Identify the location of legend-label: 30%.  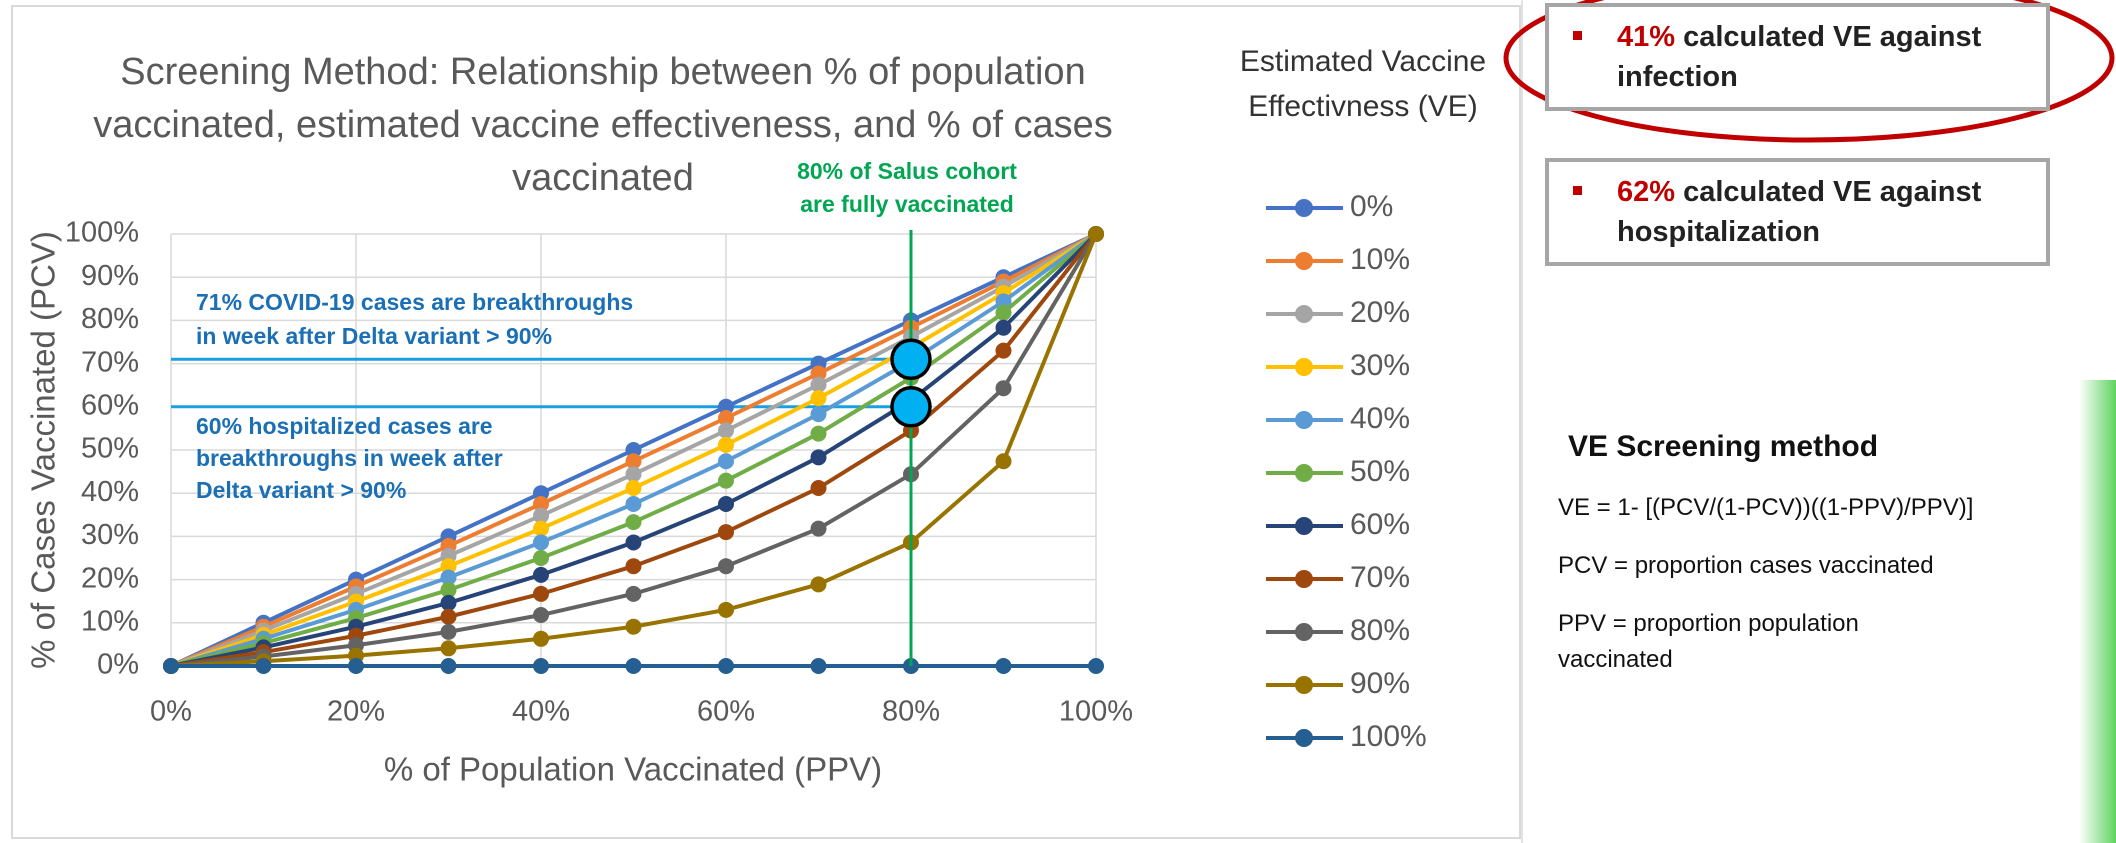
(1380, 365).